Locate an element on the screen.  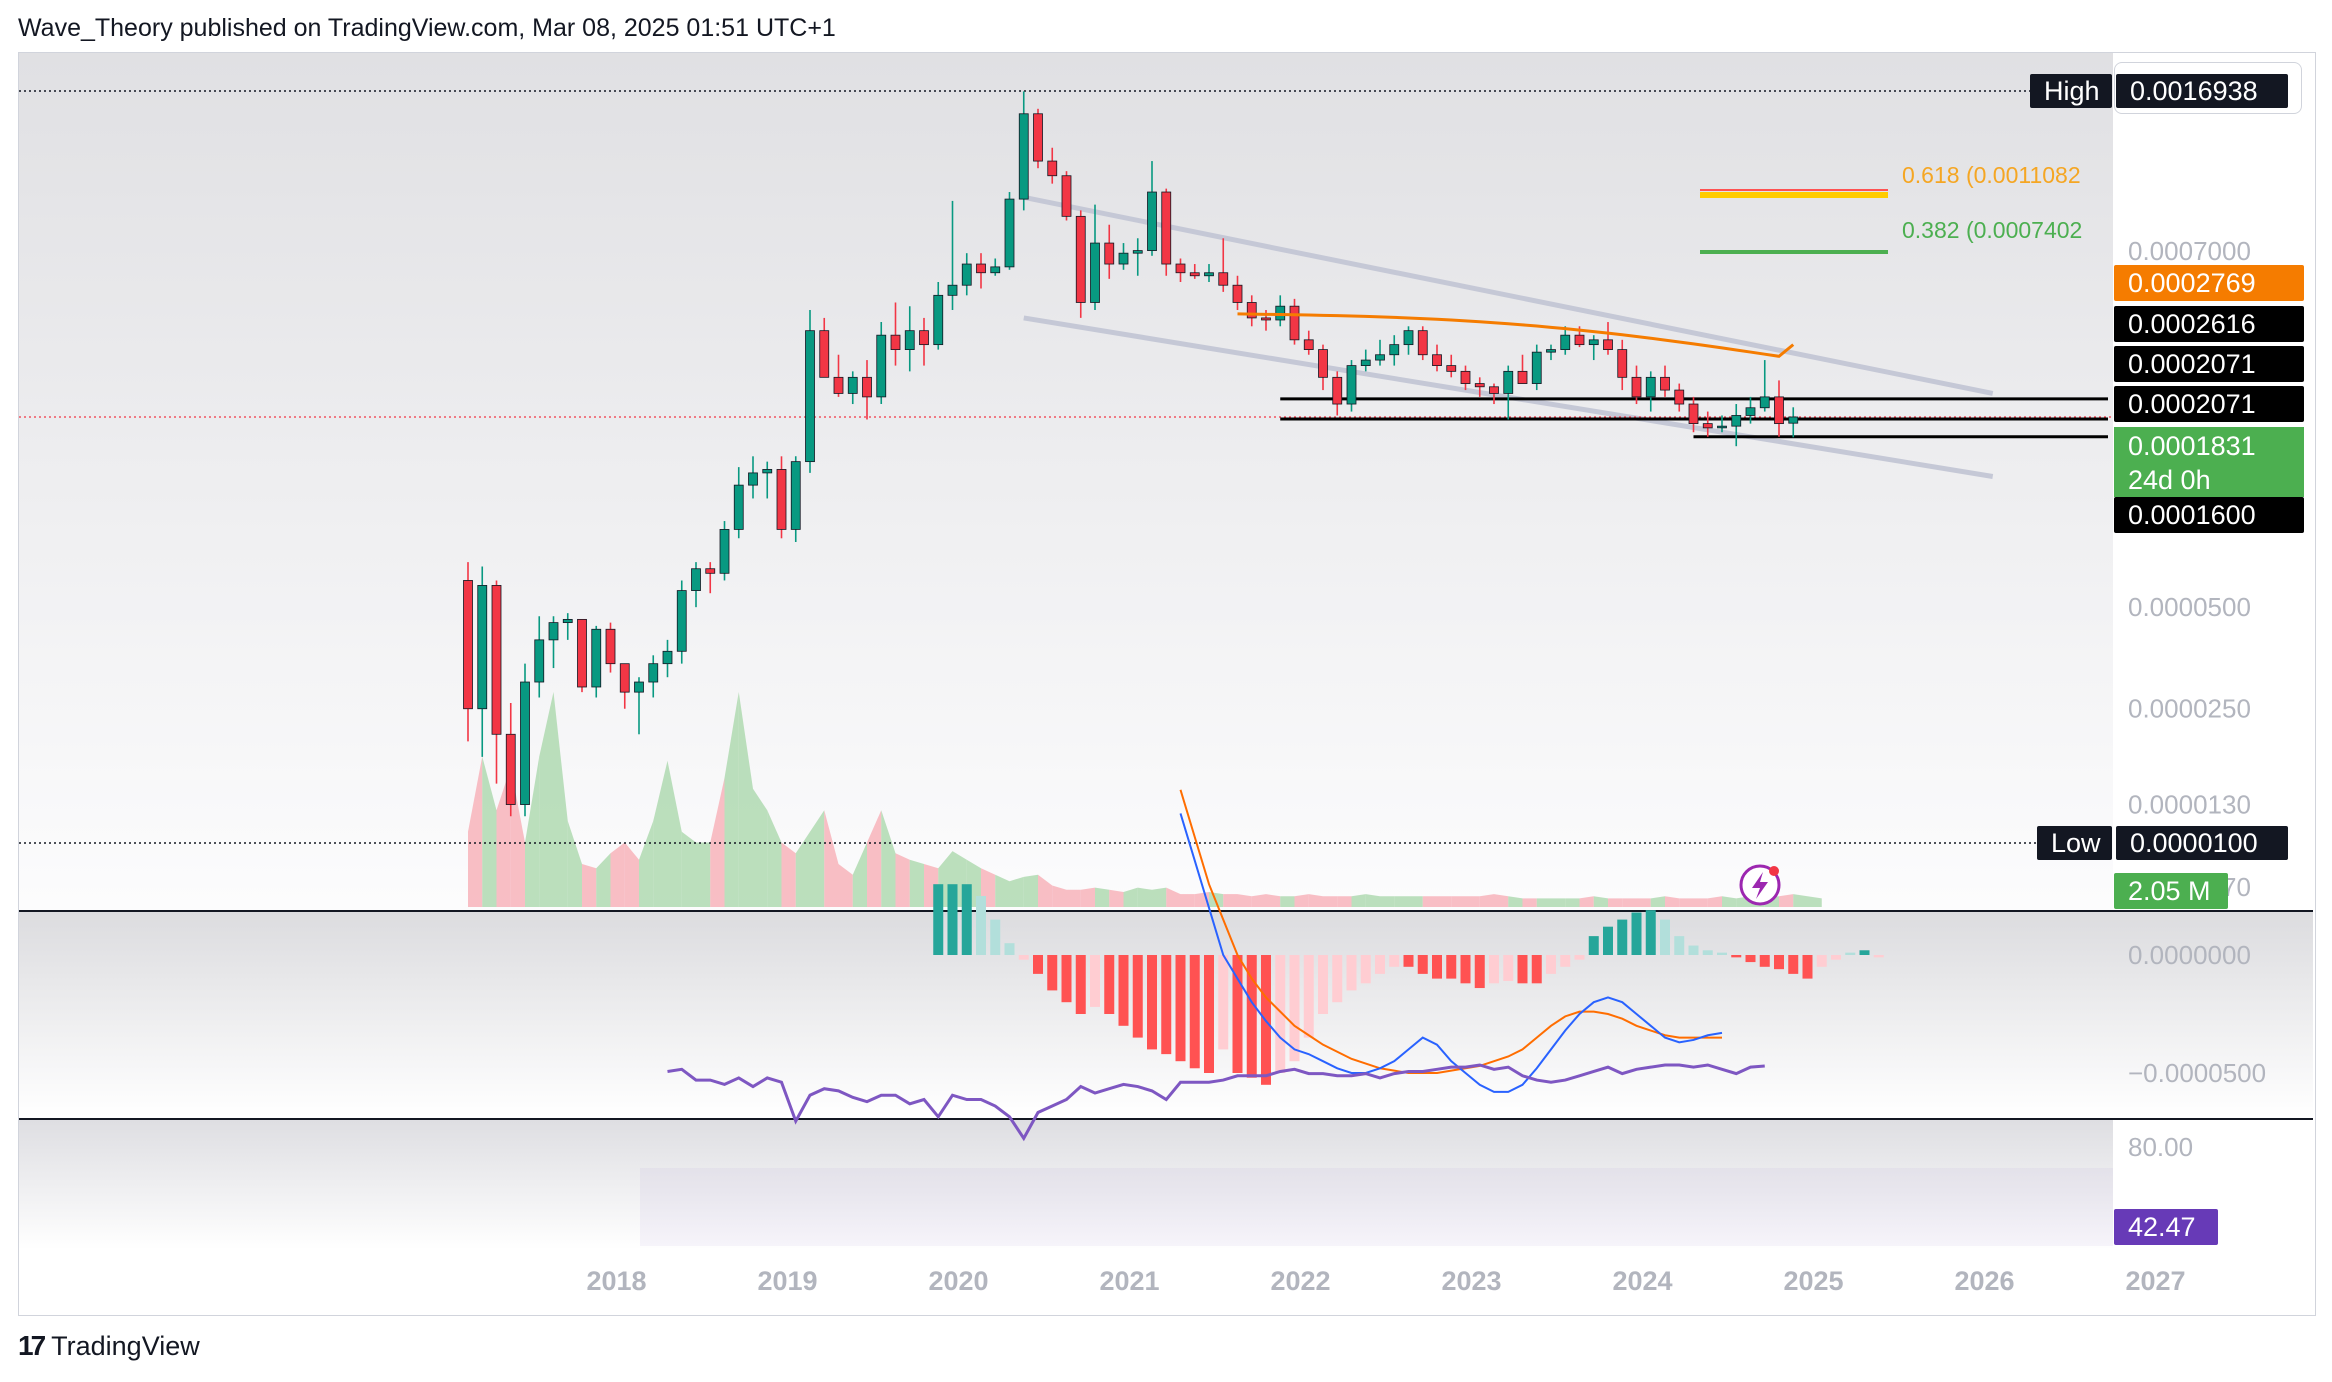
legend-low-value: 0.0001594 is located at coordinates (842, 84).